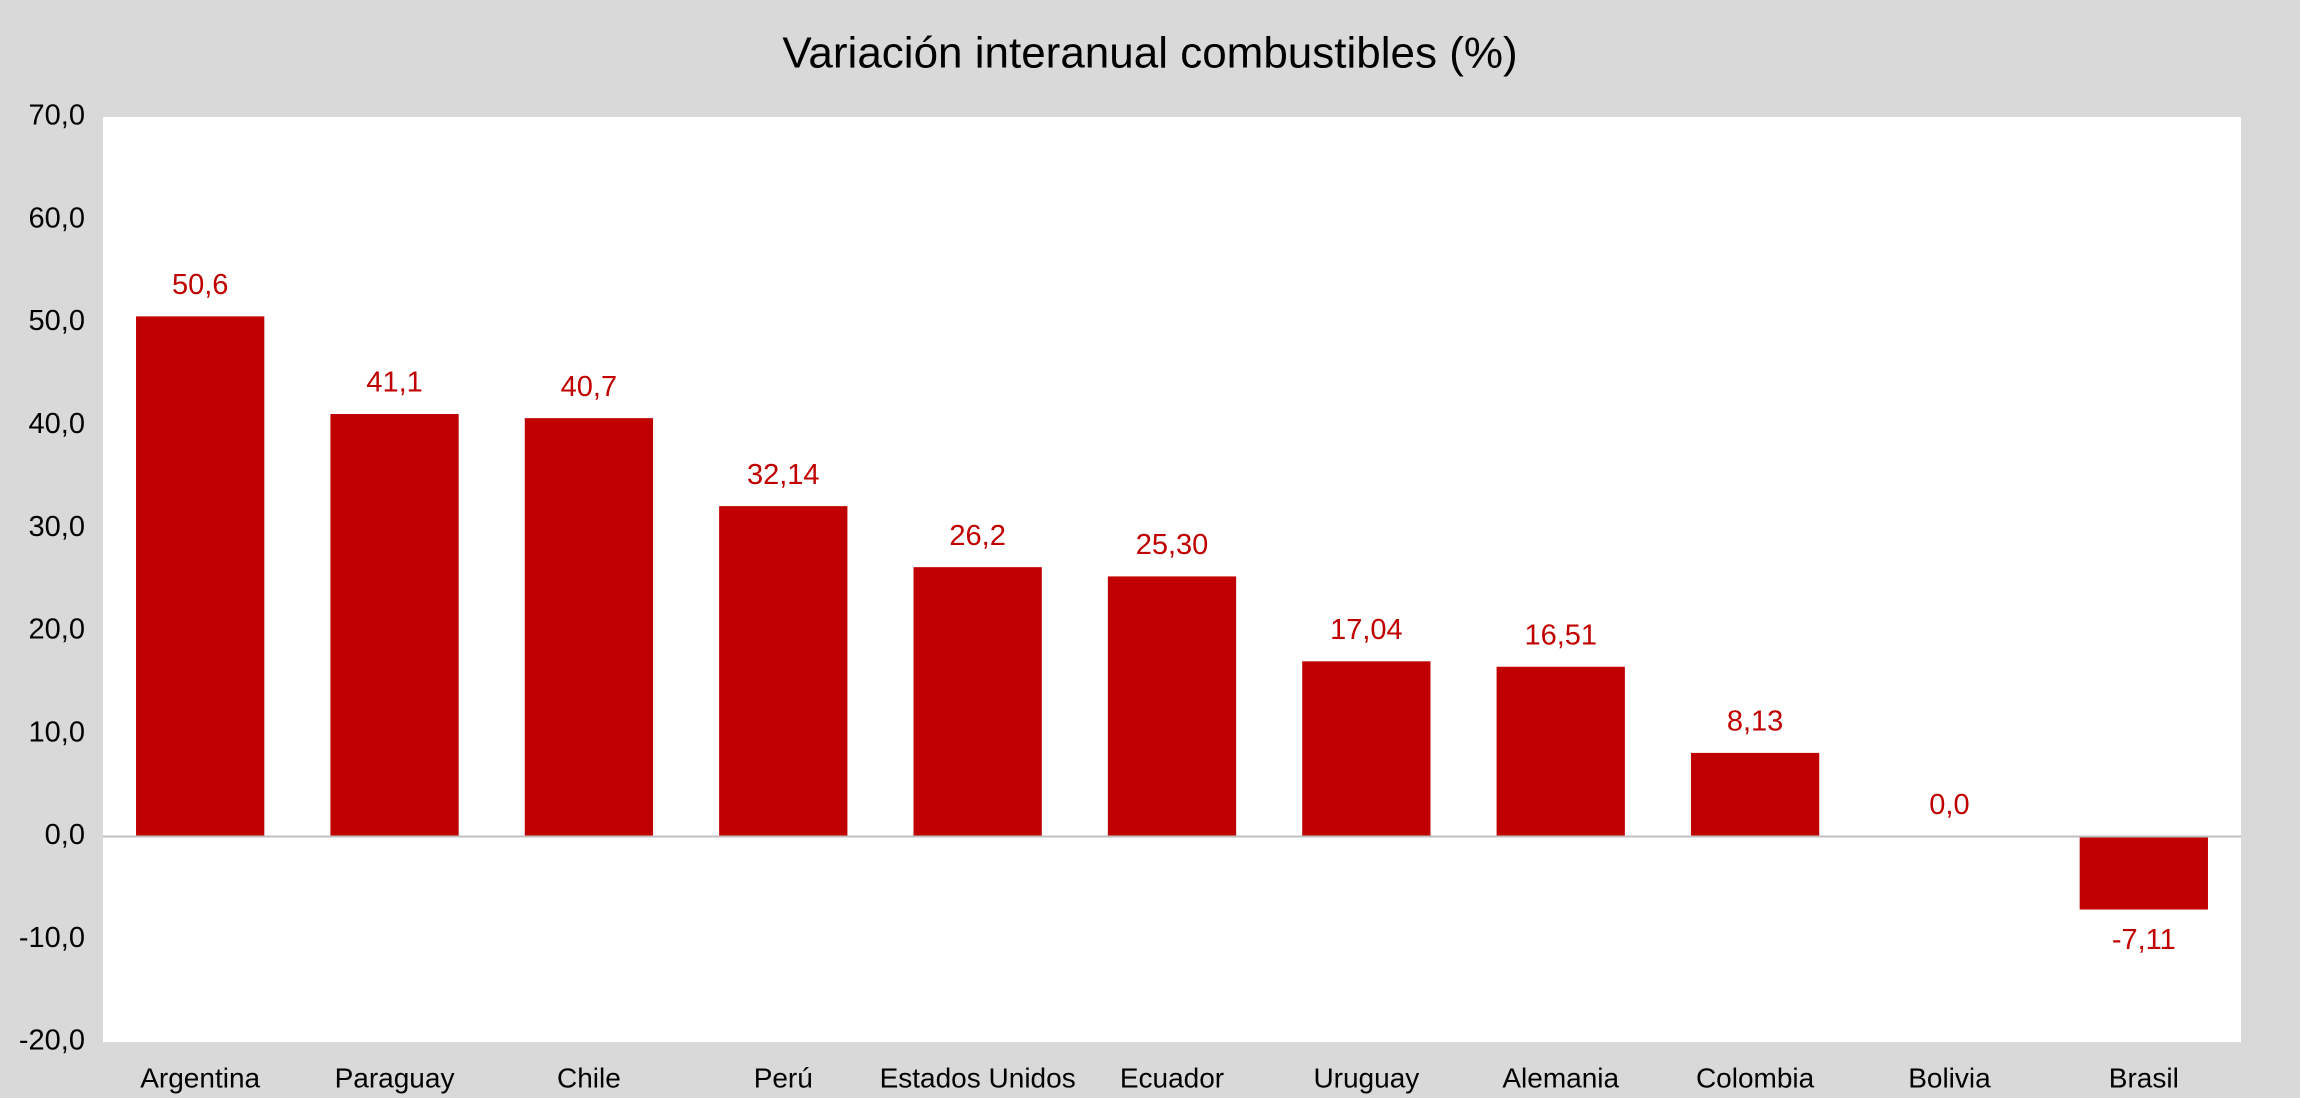 The image size is (2300, 1098). Describe the element at coordinates (1366, 630) in the screenshot. I see `value-label: 17,04` at that location.